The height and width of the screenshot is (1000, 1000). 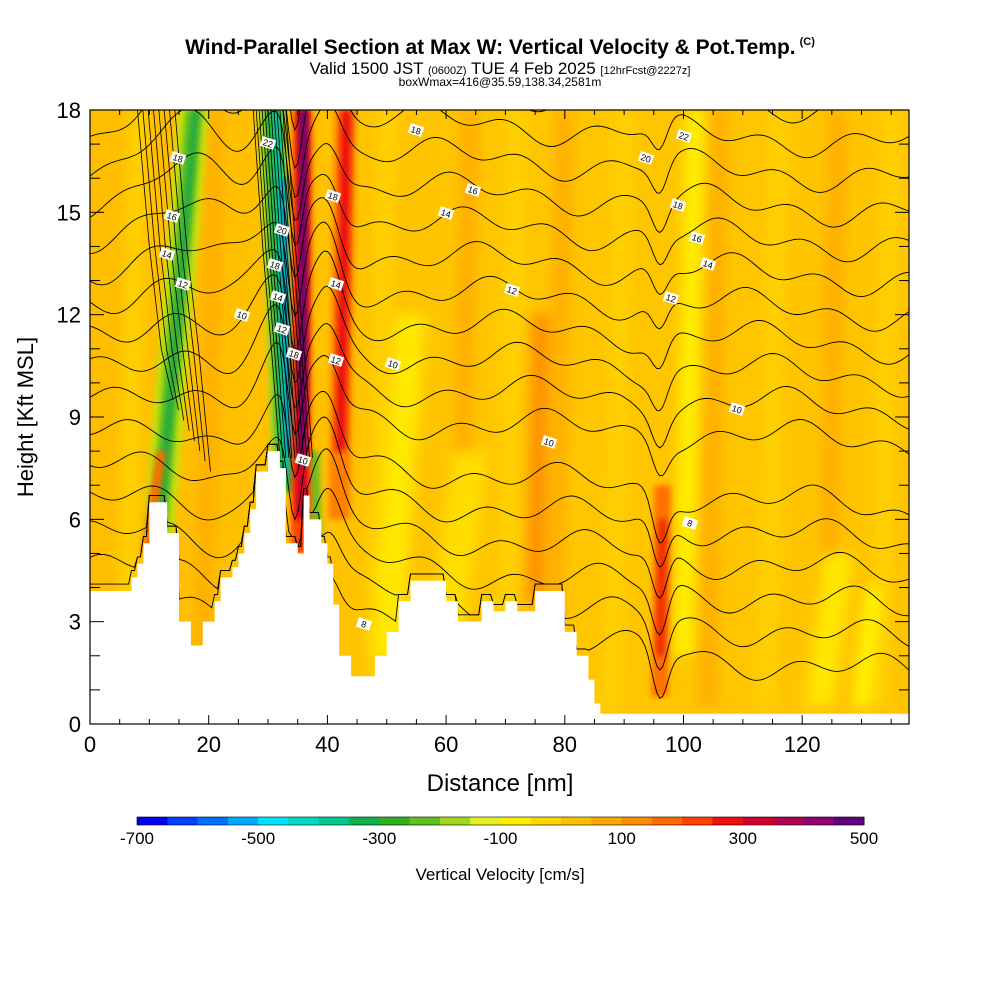 I want to click on colorbar-tick-label: 100, so click(x=621, y=838).